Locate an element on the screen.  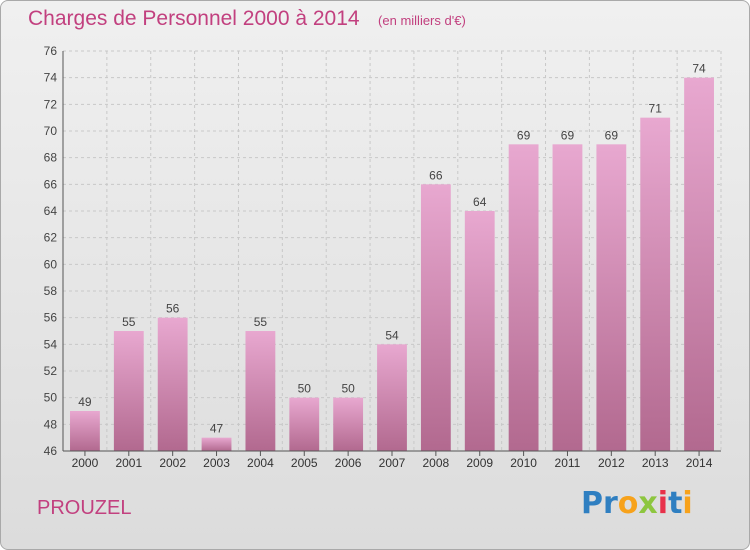
y-tick-label: 70 is located at coordinates (51, 131).